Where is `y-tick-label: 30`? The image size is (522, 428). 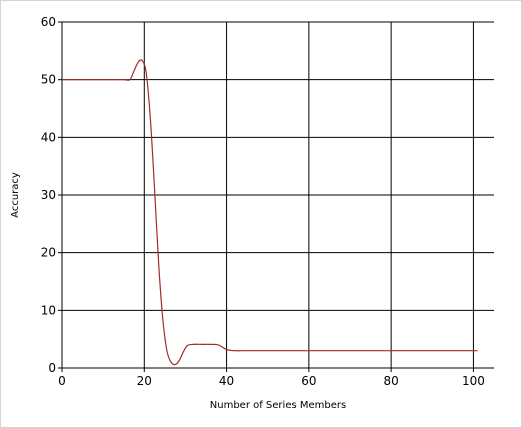 y-tick-label: 30 is located at coordinates (48, 195).